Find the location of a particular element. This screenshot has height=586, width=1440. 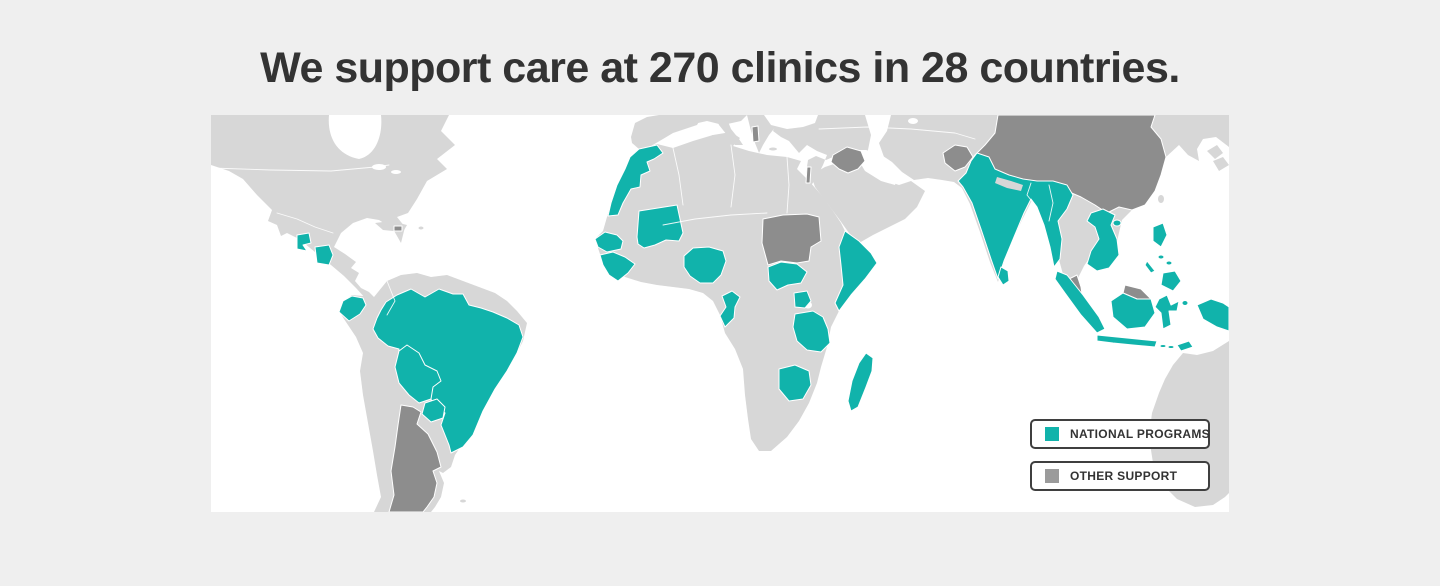

region-tanzania is located at coordinates (811, 331).